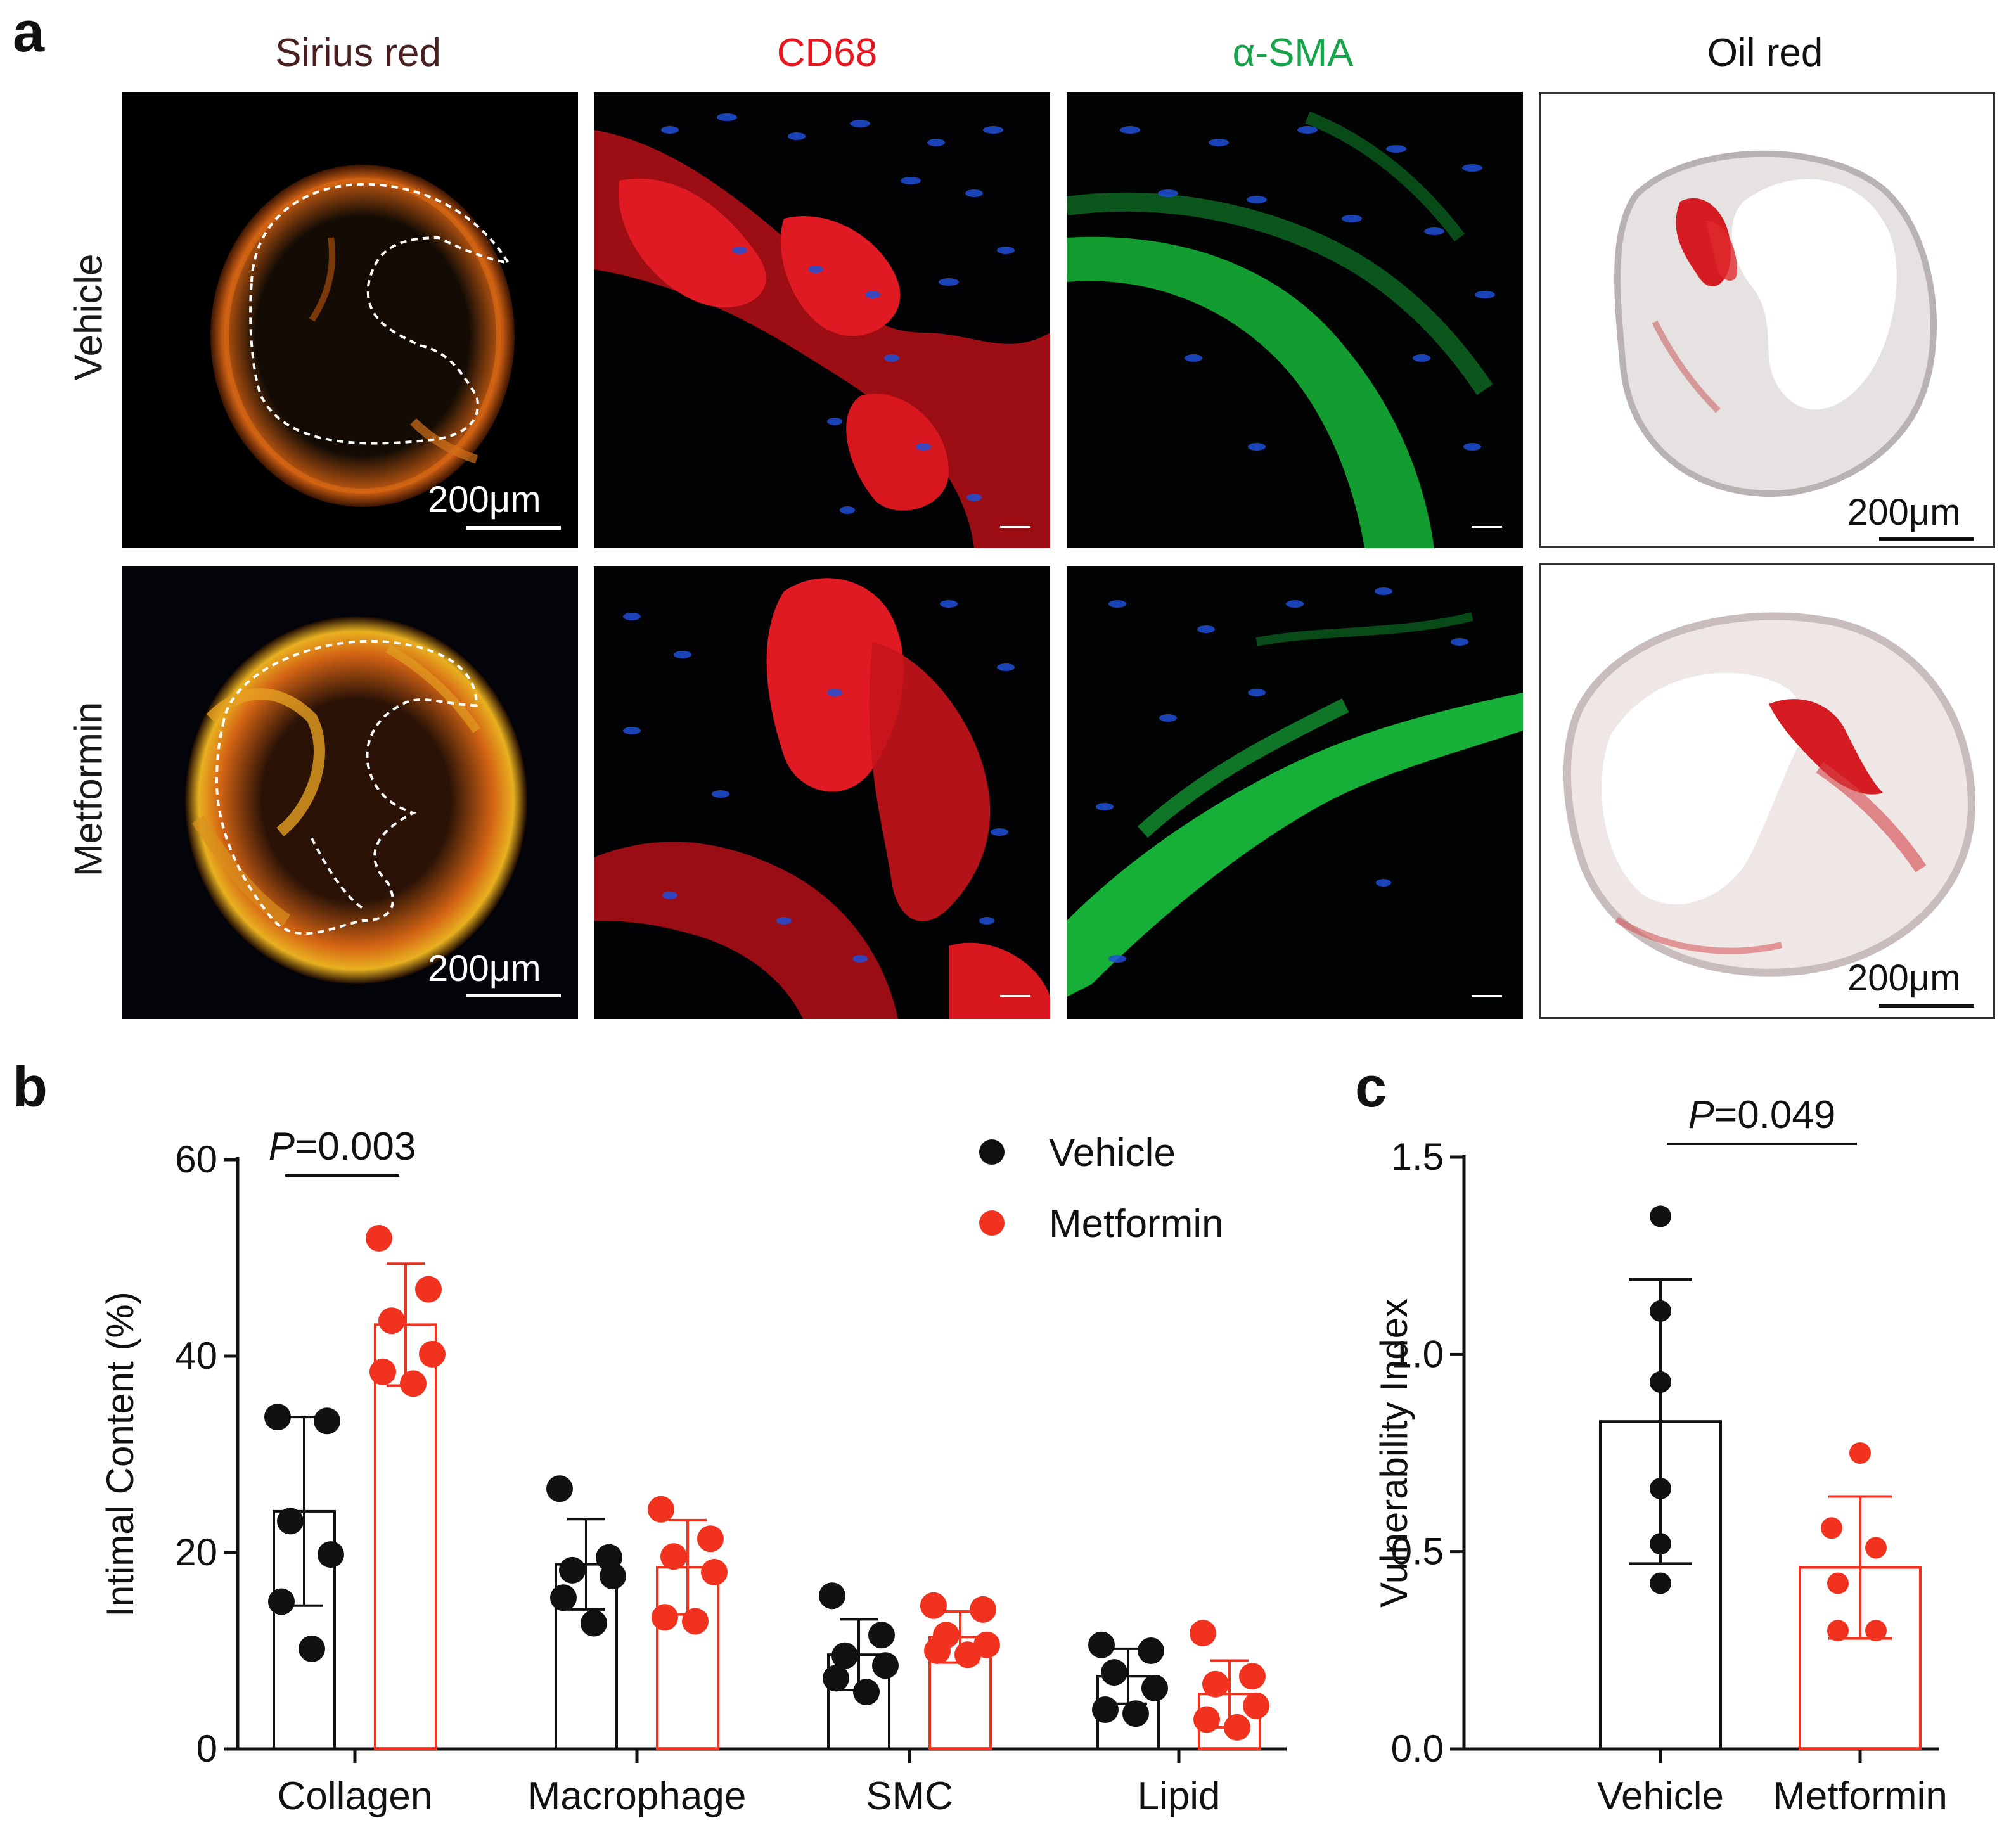  What do you see at coordinates (1927, 1006) in the screenshot?
I see `scale-bar-oil-metformin` at bounding box center [1927, 1006].